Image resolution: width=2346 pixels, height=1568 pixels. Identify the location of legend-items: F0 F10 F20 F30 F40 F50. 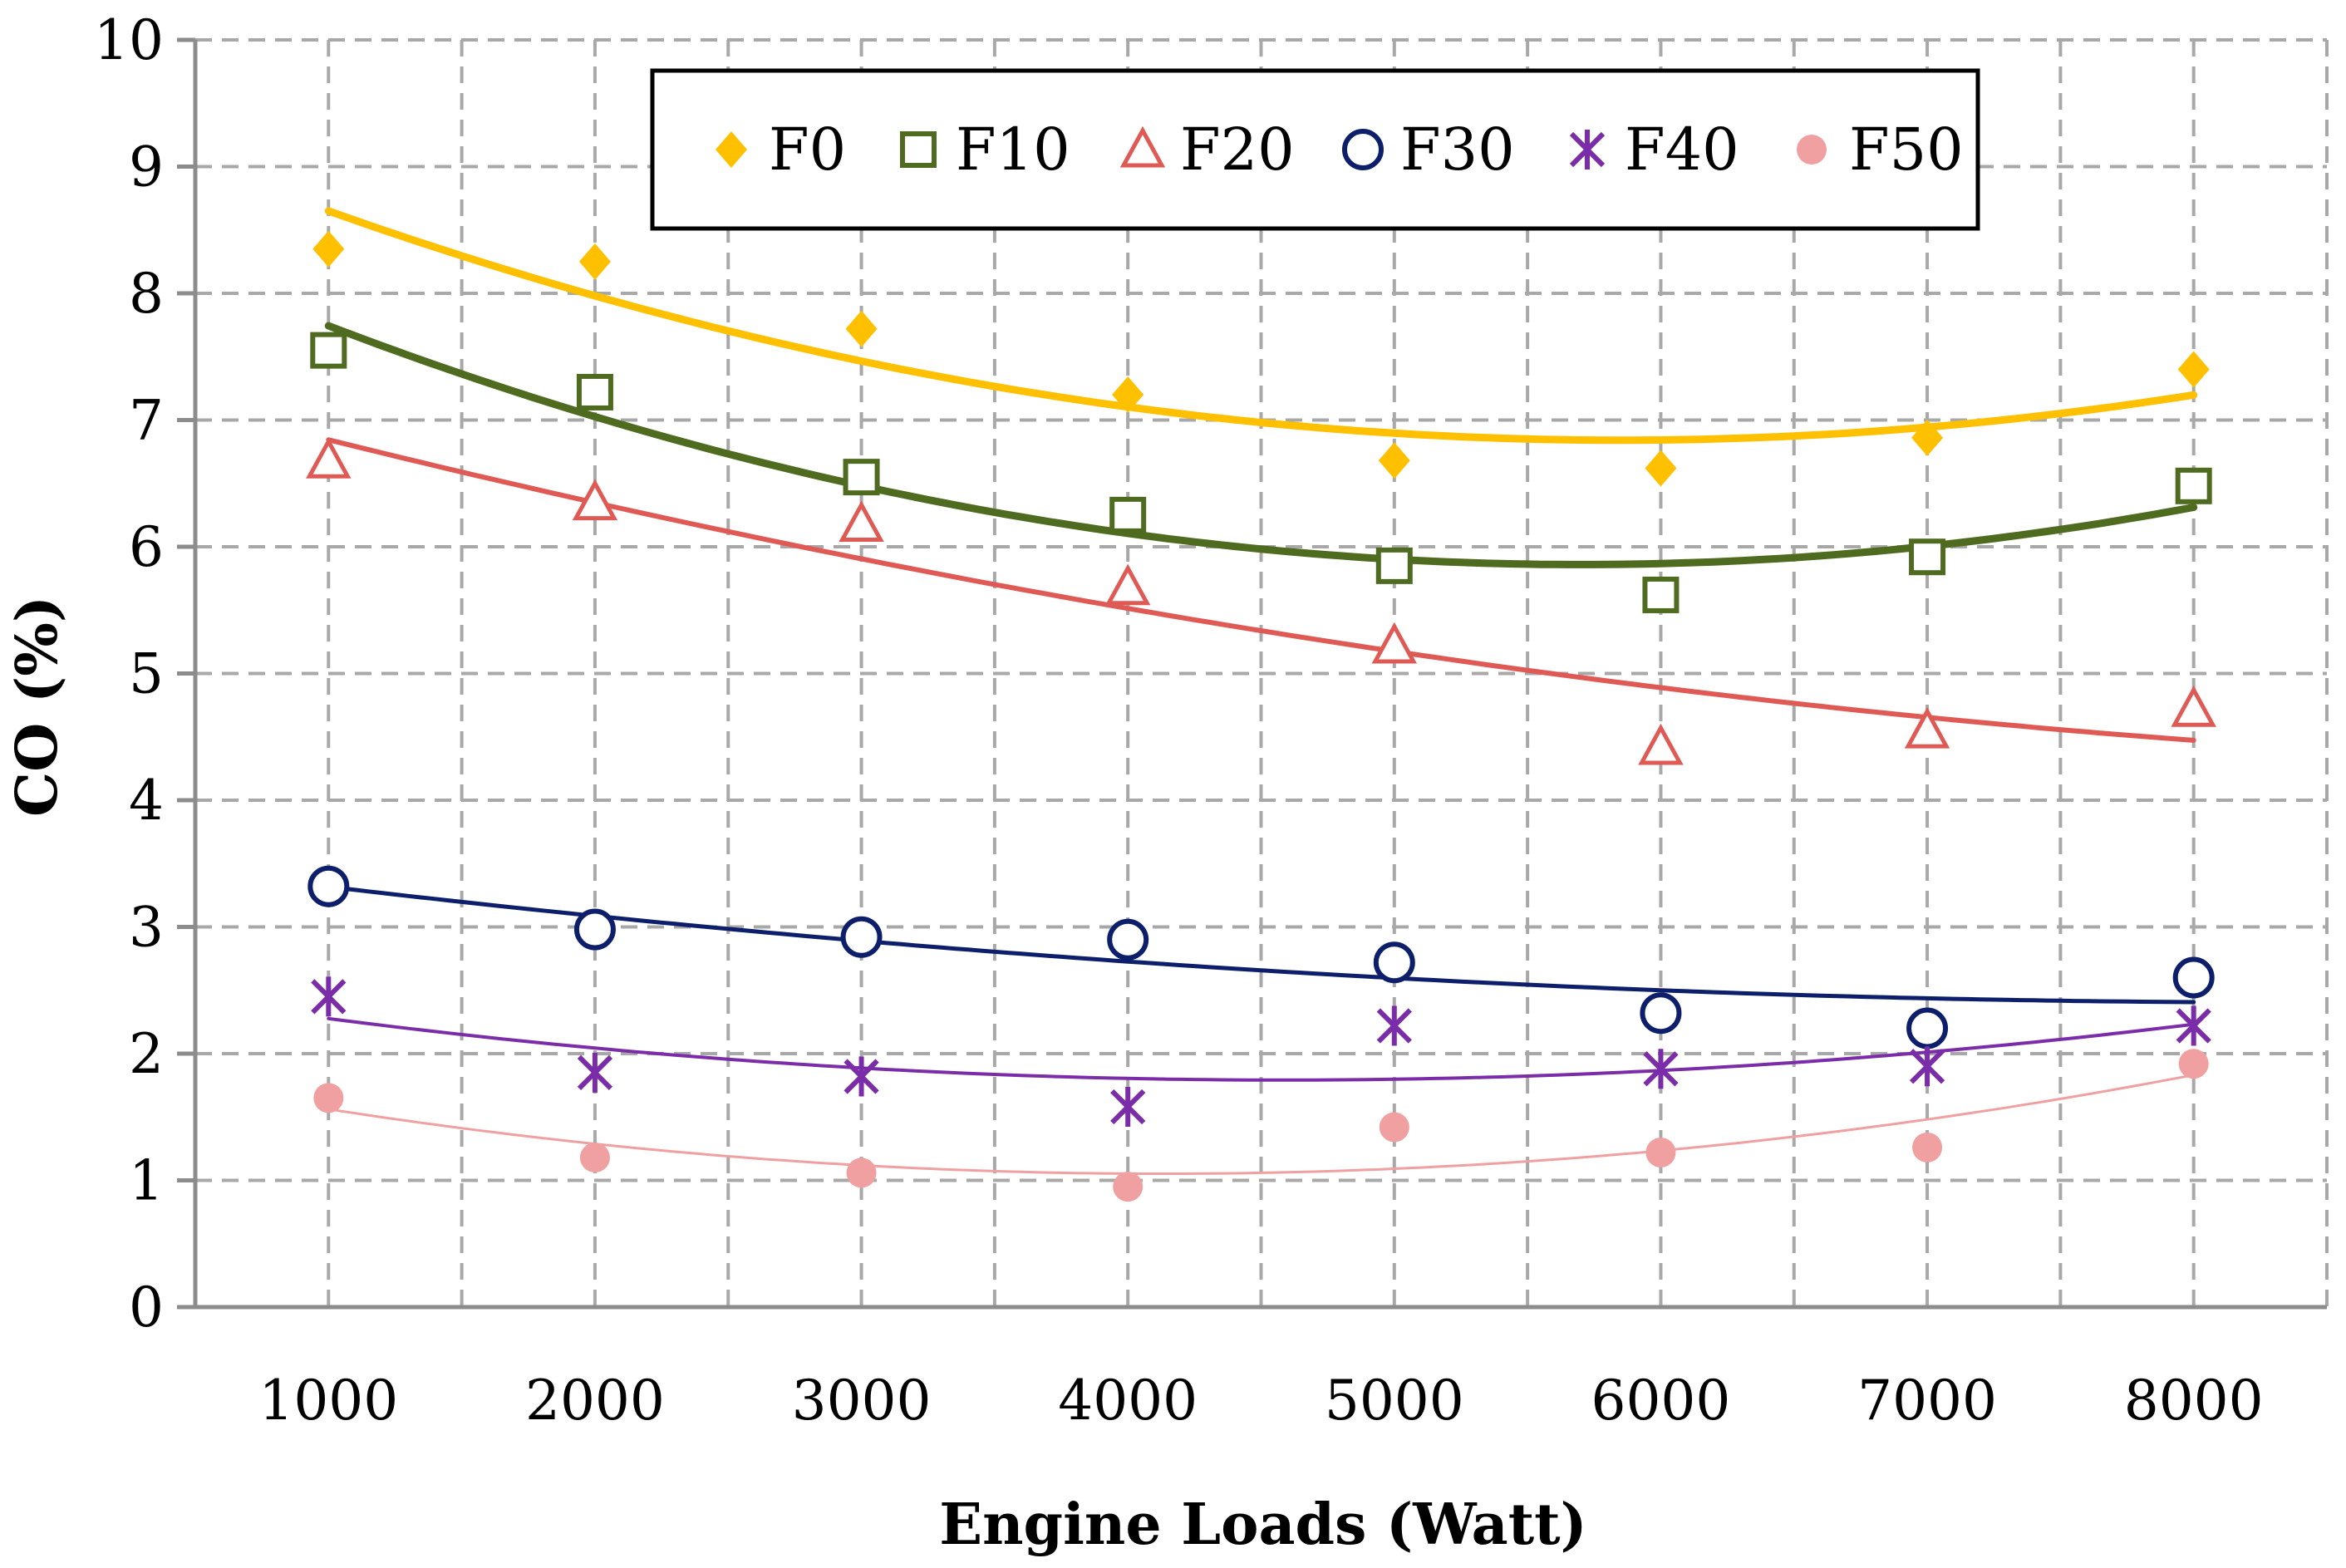
(1340, 150).